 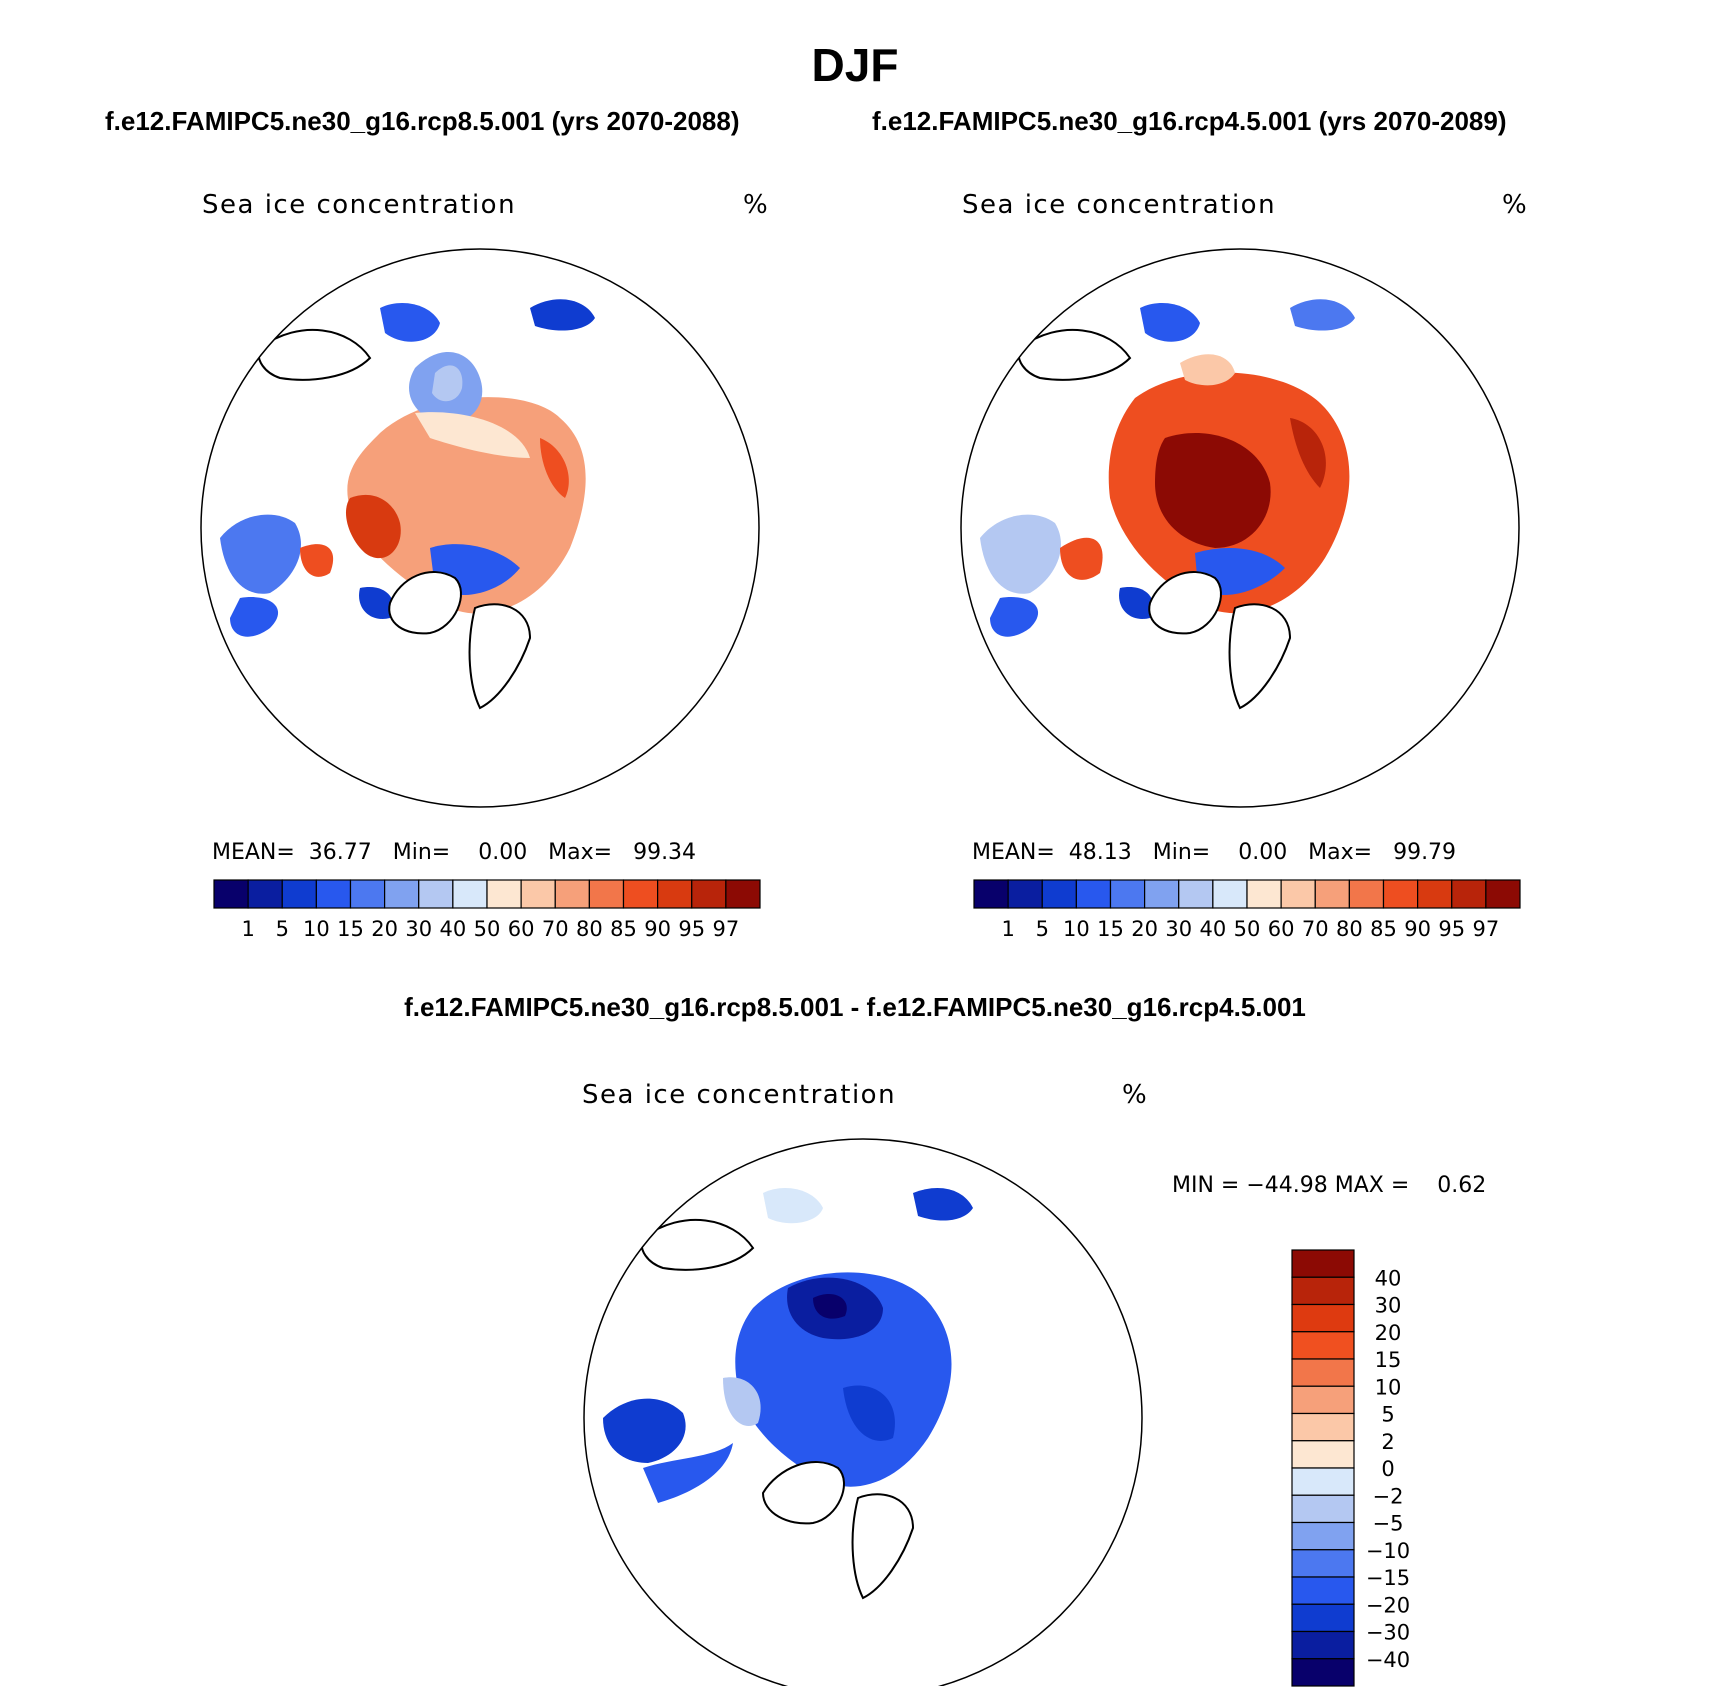 What do you see at coordinates (726, 928) in the screenshot?
I see `panel1-colorbar-label: 97` at bounding box center [726, 928].